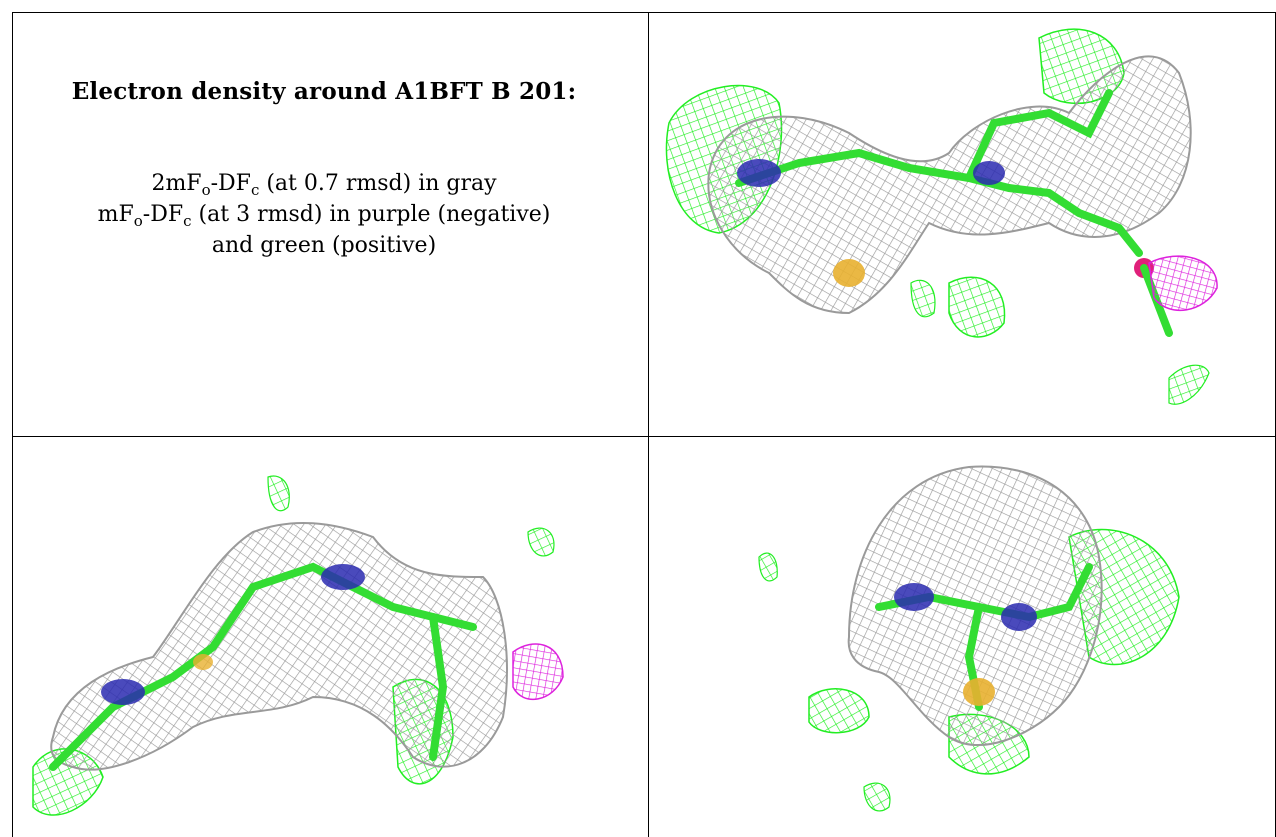 The image size is (1276, 837). What do you see at coordinates (115, 214) in the screenshot?
I see `caption-text: mF` at bounding box center [115, 214].